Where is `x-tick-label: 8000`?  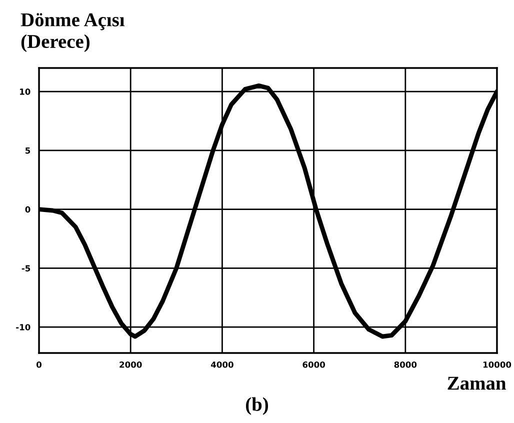
x-tick-label: 8000 is located at coordinates (405, 364).